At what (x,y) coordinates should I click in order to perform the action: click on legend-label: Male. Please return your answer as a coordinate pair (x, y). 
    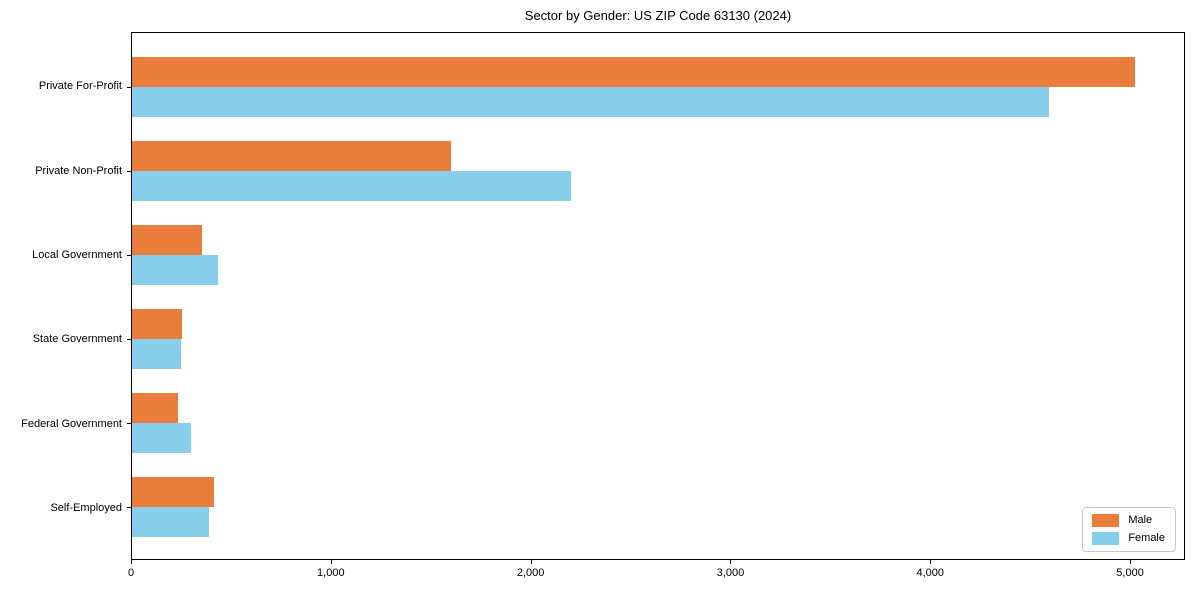
    Looking at the image, I should click on (1140, 520).